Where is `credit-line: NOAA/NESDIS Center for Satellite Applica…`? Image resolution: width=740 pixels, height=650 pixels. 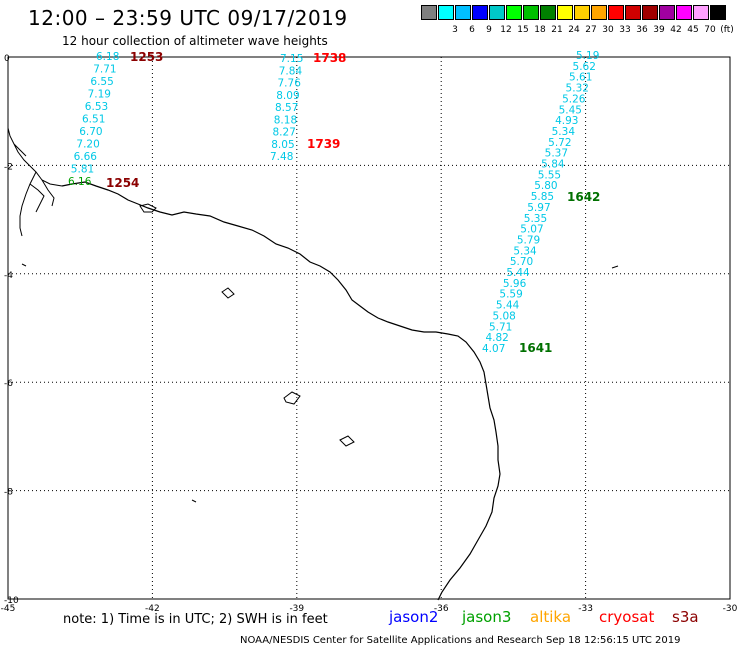 credit-line: NOAA/NESDIS Center for Satellite Applica… is located at coordinates (460, 640).